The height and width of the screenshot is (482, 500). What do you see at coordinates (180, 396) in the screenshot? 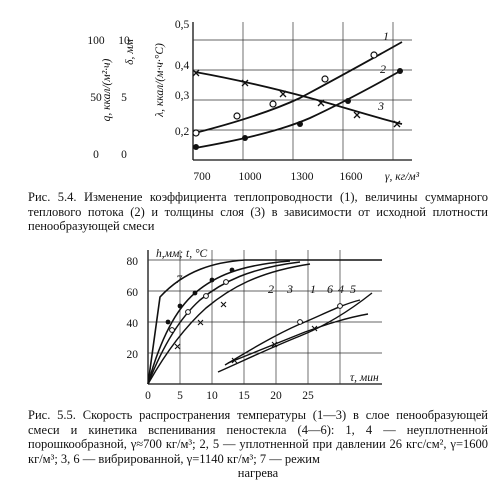
I see `fig2-x-tick: 5` at bounding box center [180, 396].